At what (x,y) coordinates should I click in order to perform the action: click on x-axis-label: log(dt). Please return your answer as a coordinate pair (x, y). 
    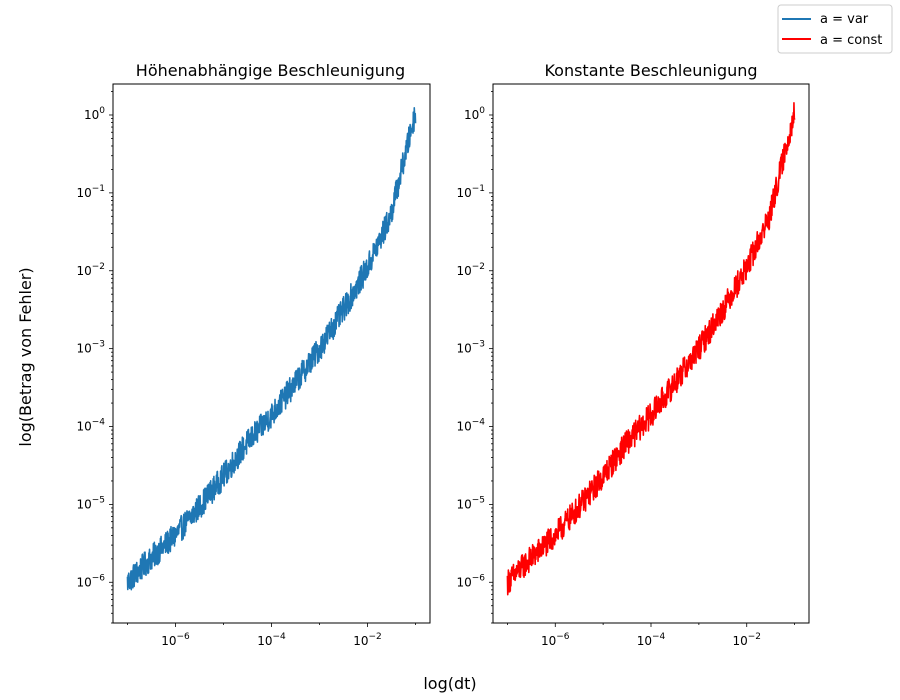
    Looking at the image, I should click on (449, 683).